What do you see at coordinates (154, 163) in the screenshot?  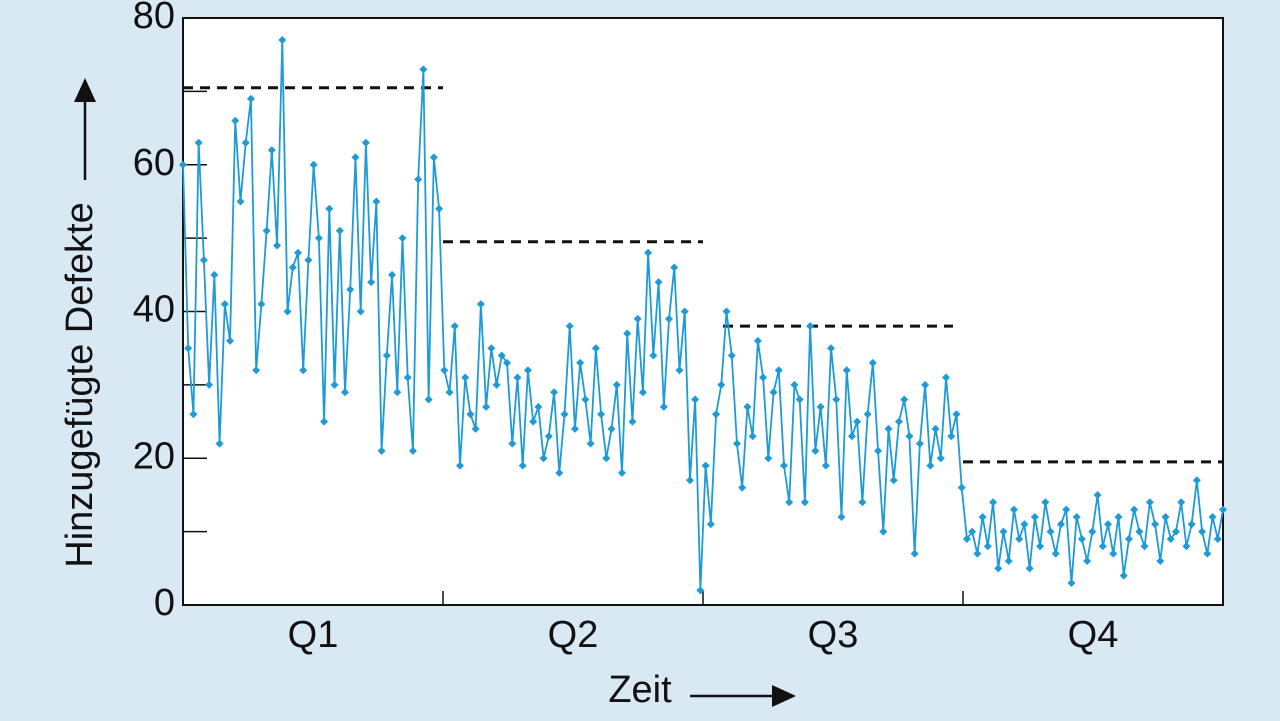 I see `y-tick-label: 60` at bounding box center [154, 163].